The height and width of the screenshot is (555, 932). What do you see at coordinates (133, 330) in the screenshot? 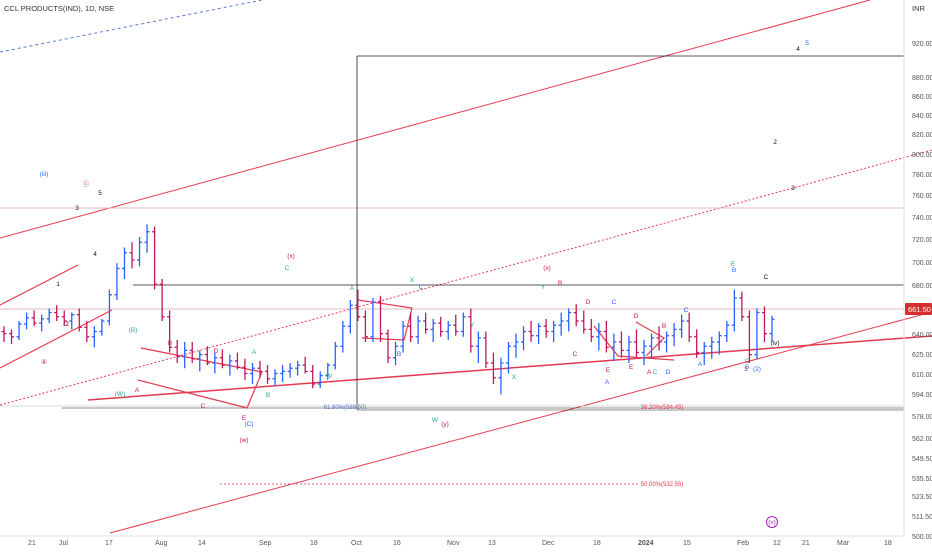
I see `wave-label: (B)` at bounding box center [133, 330].